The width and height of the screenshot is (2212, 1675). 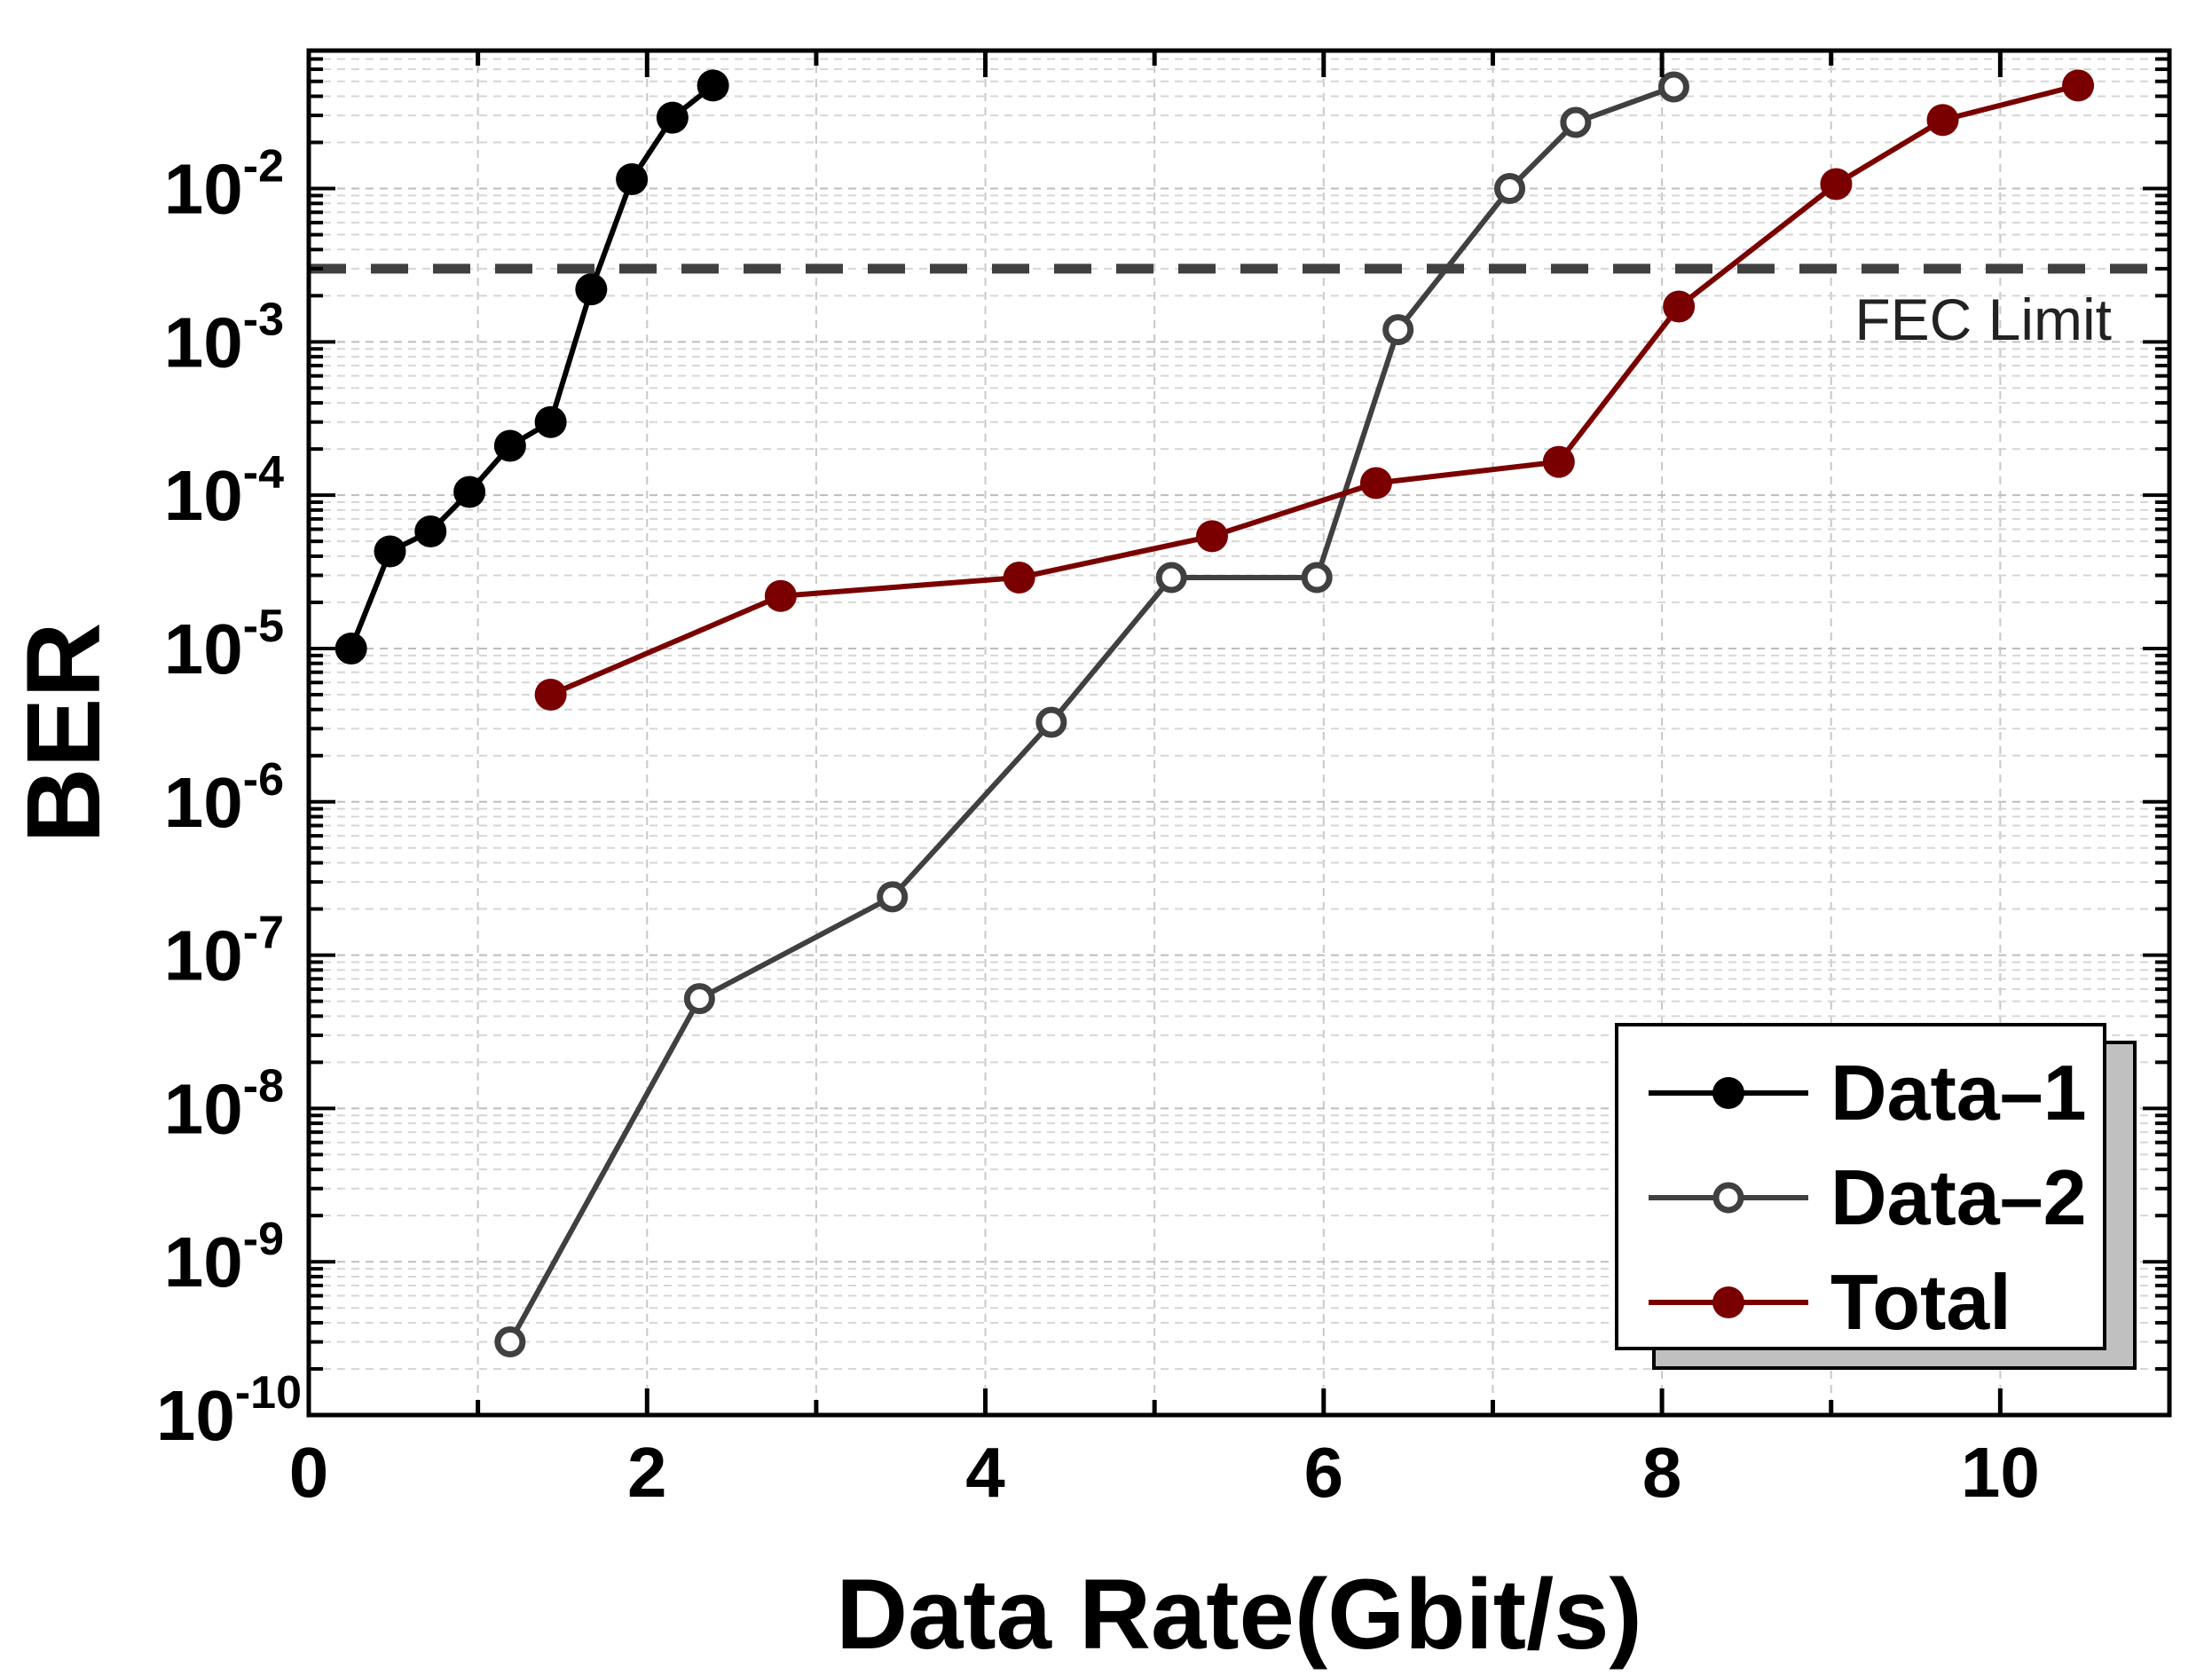 I want to click on legend: Data–1 Data–2 Total, so click(x=1876, y=1196).